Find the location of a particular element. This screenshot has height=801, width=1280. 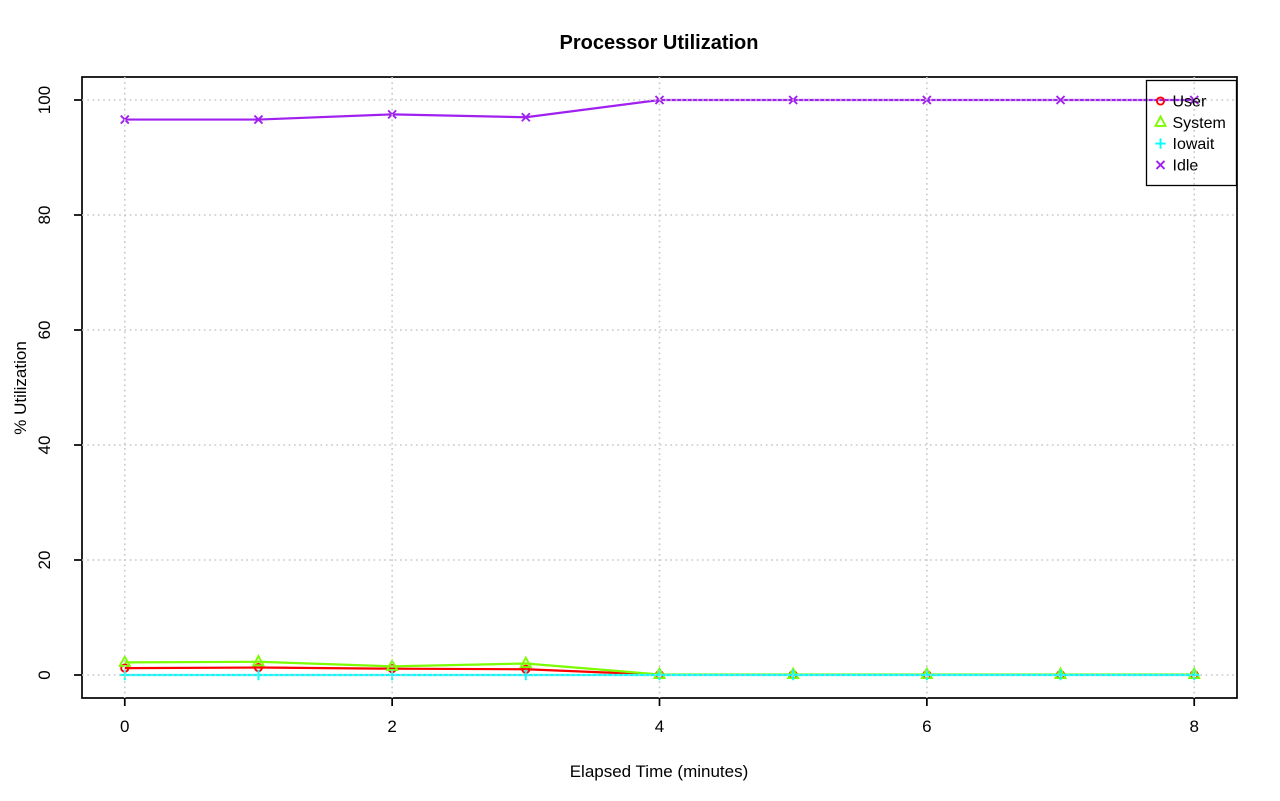

x-tick-label: 4 is located at coordinates (659, 726).